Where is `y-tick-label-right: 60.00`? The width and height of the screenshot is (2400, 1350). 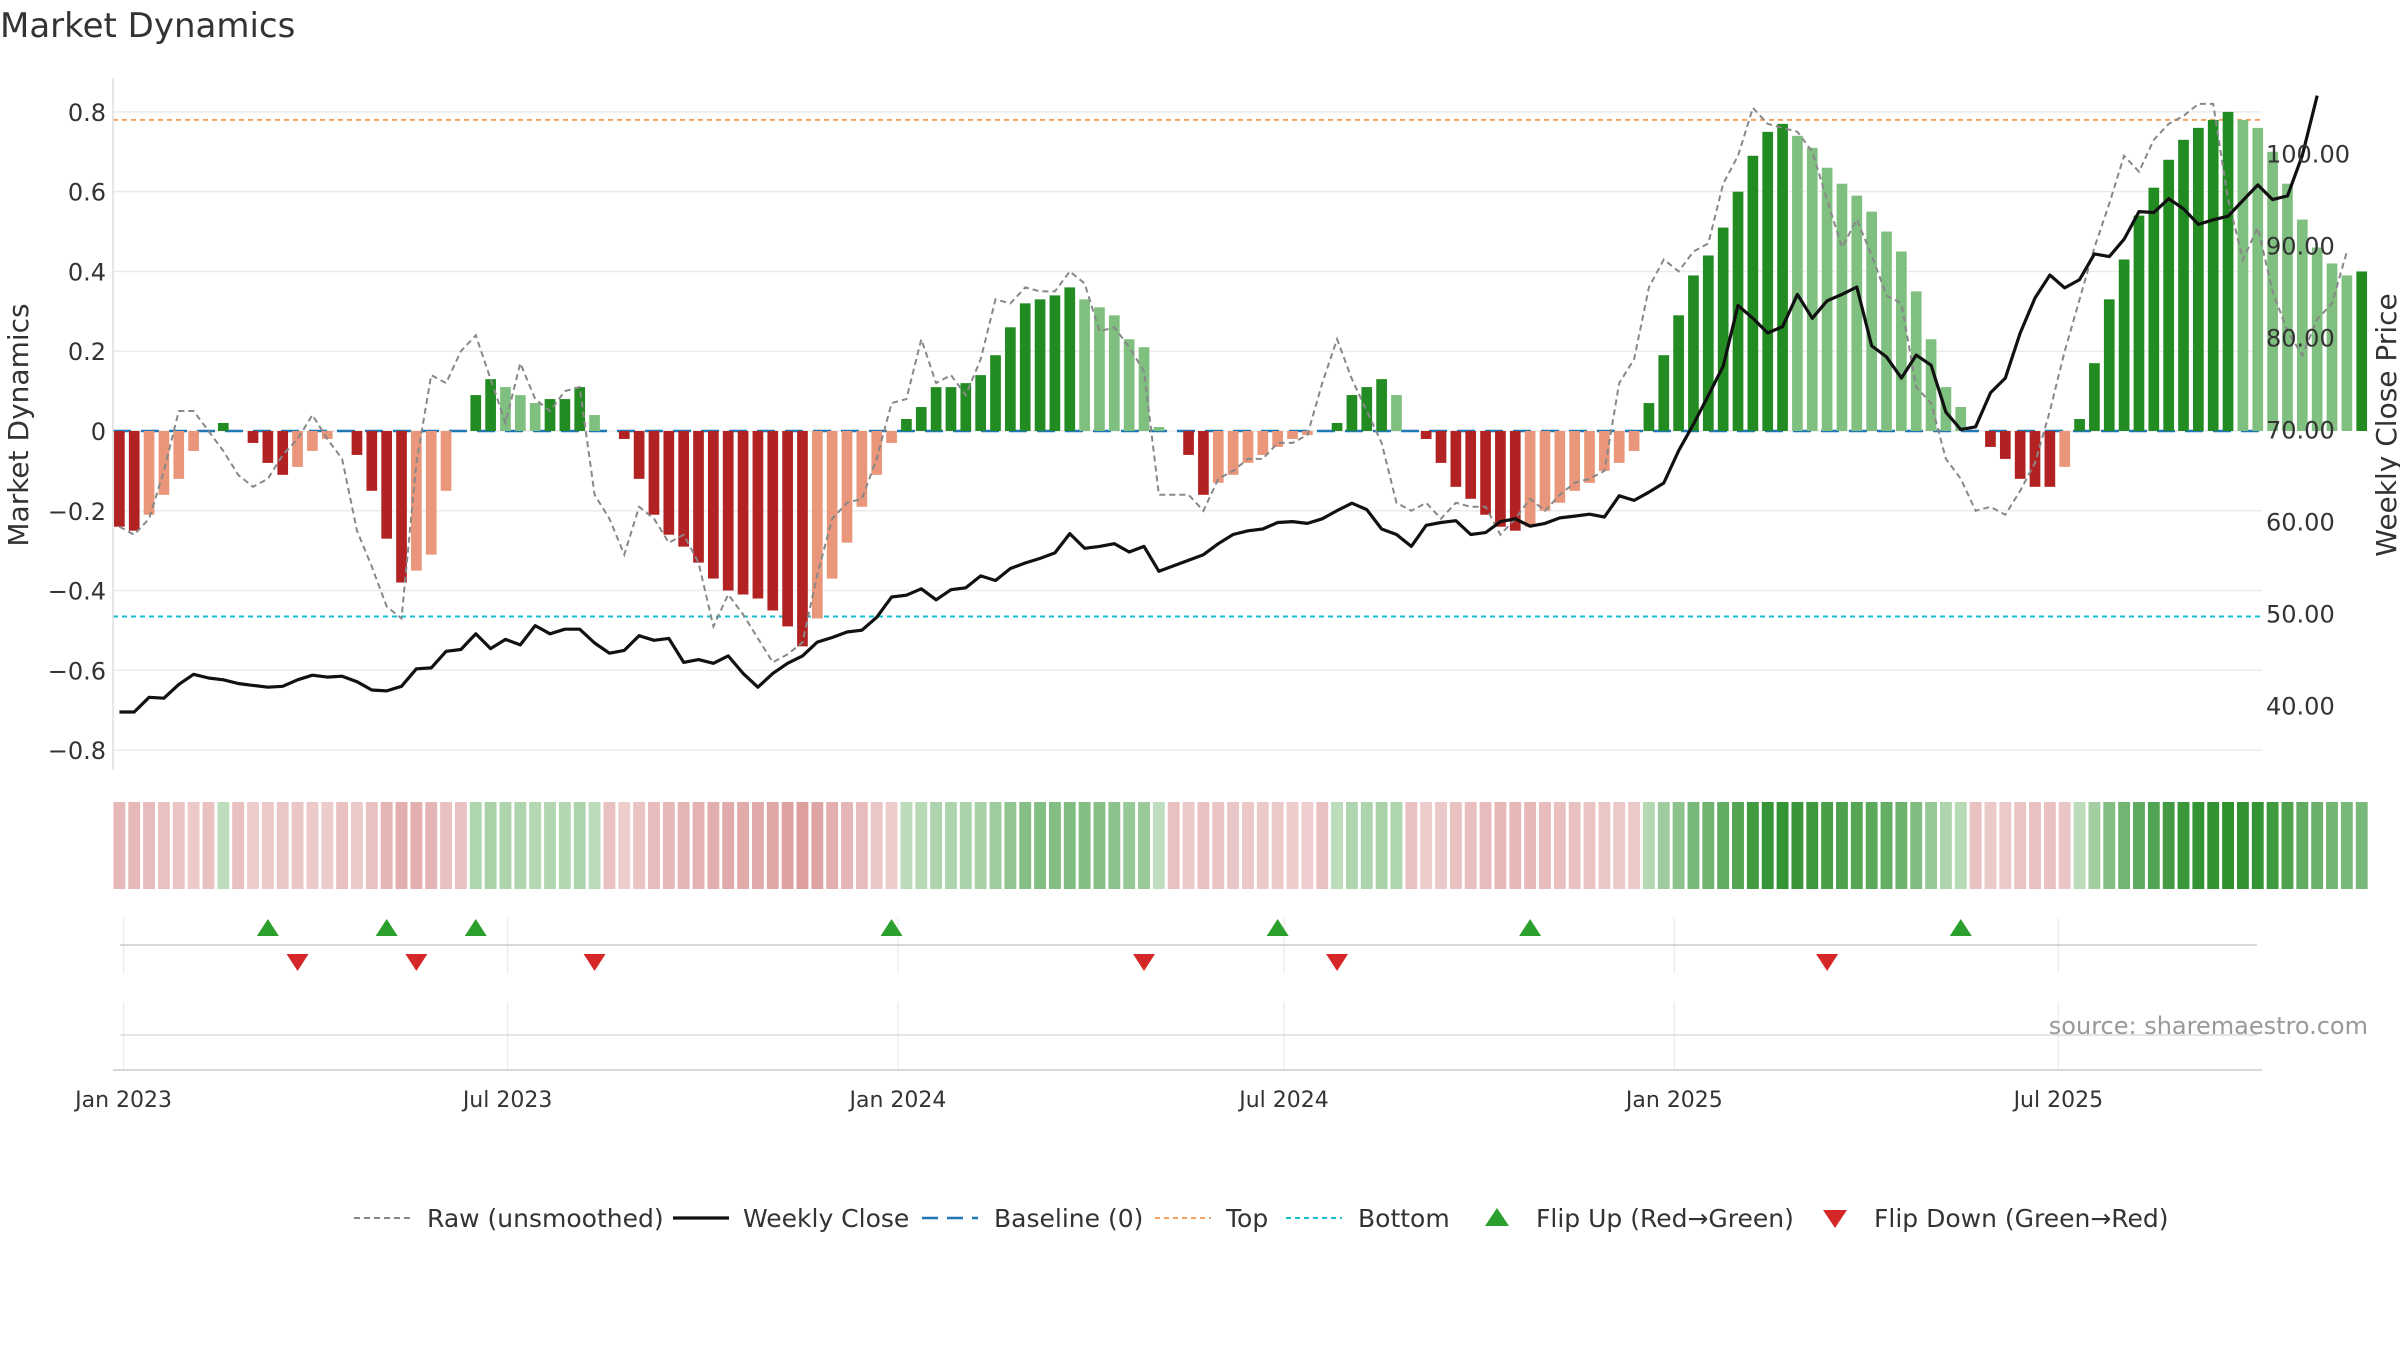
y-tick-label-right: 60.00 is located at coordinates (2300, 523).